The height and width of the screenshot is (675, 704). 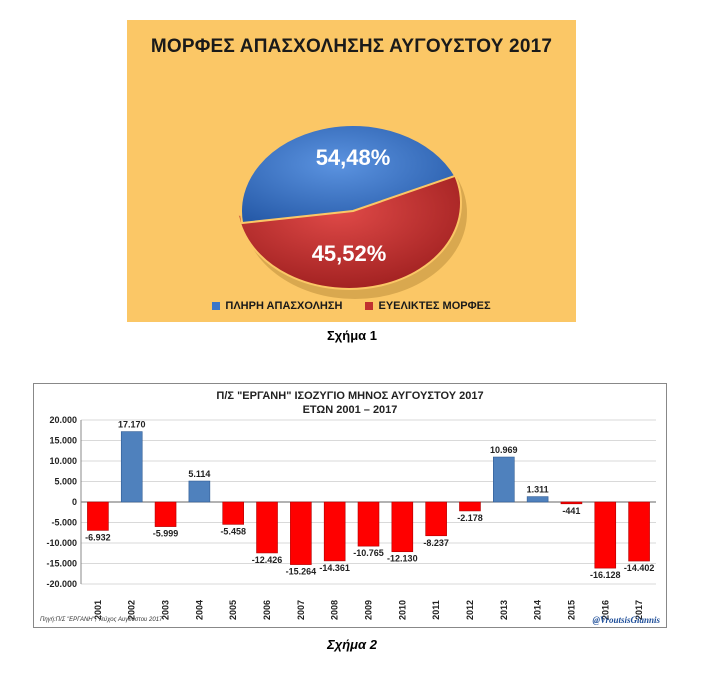 I want to click on pie-chart: 54,48% 45,52%, so click(x=351, y=211).